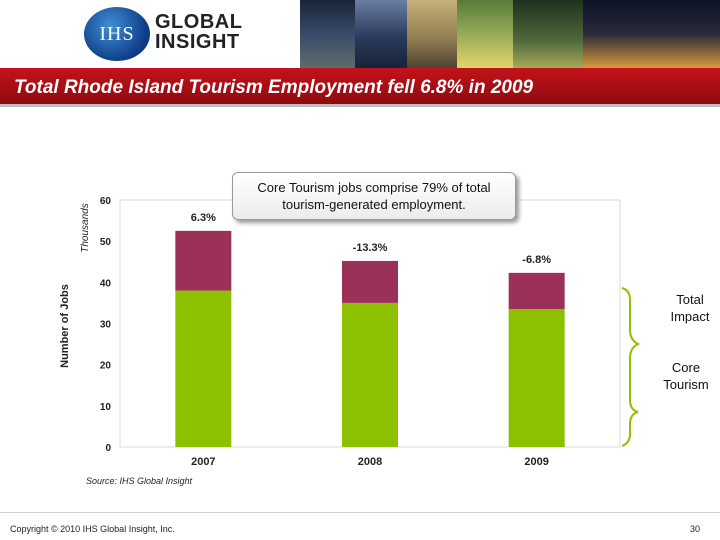 The height and width of the screenshot is (540, 720). I want to click on mansion-photo, so click(381, 34).